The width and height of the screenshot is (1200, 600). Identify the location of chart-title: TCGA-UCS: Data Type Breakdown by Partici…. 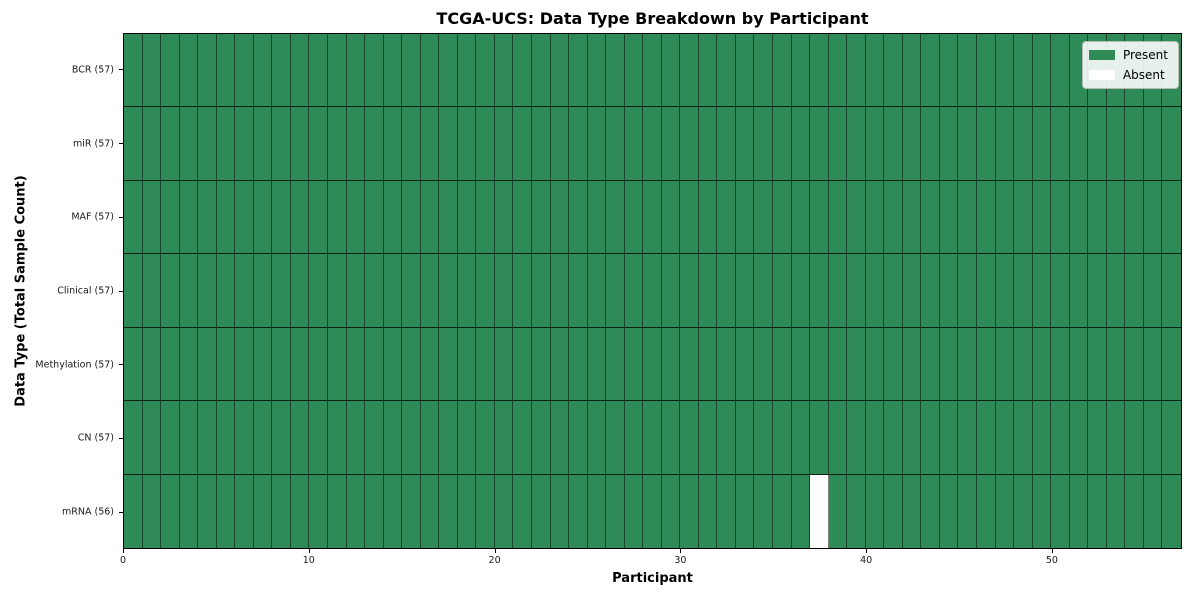
(652, 18).